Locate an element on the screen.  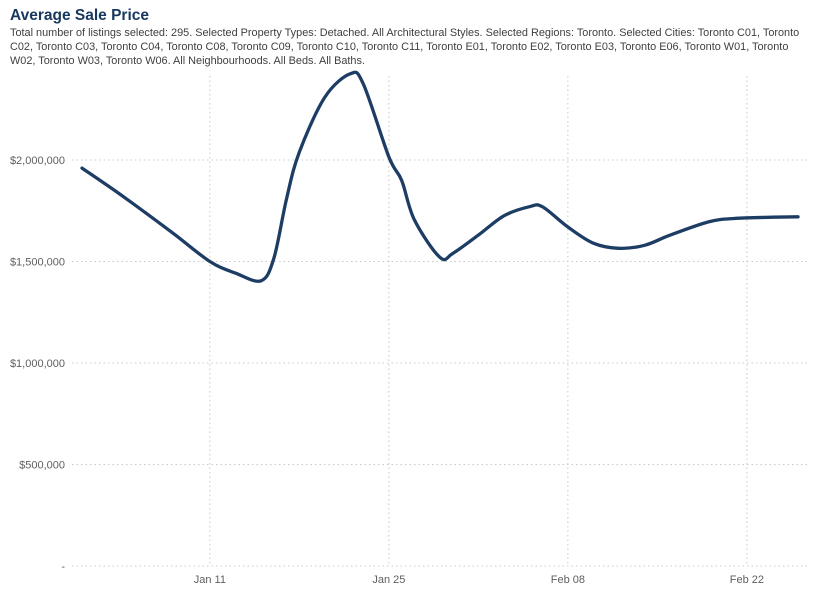
x-tick-label: Jan 25 is located at coordinates (388, 580).